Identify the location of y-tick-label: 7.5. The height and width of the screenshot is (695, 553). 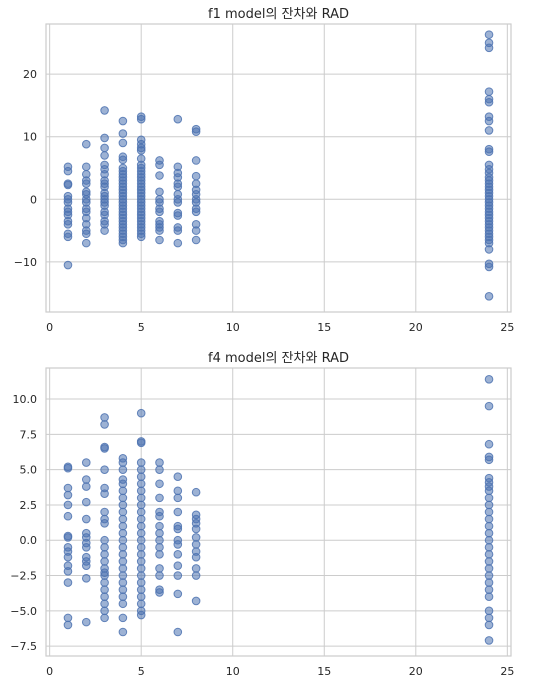
(29, 434).